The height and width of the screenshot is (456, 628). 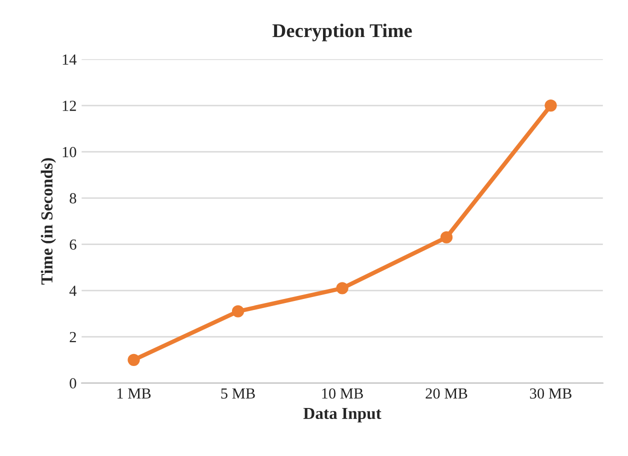 What do you see at coordinates (73, 337) in the screenshot?
I see `y-tick-label: 2` at bounding box center [73, 337].